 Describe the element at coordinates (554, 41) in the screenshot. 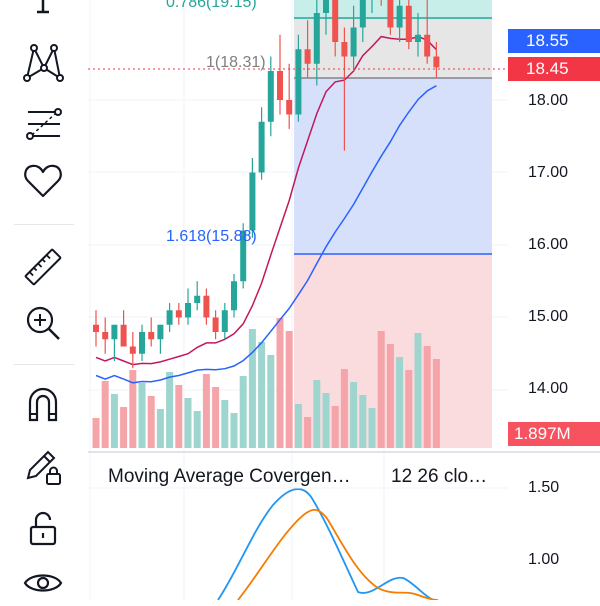

I see `target-price-tag: 18.55` at that location.